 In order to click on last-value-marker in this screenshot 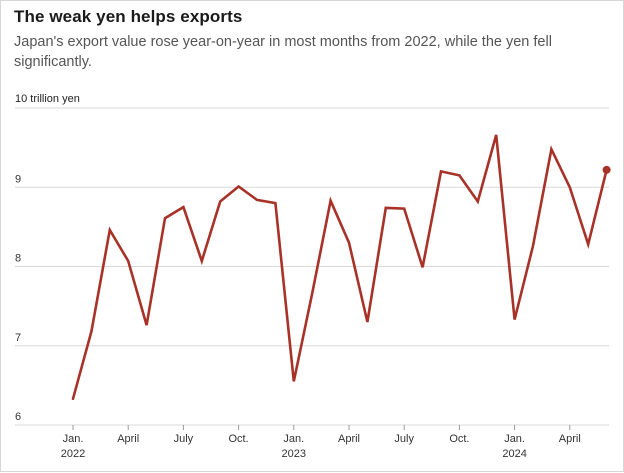, I will do `click(606, 169)`.